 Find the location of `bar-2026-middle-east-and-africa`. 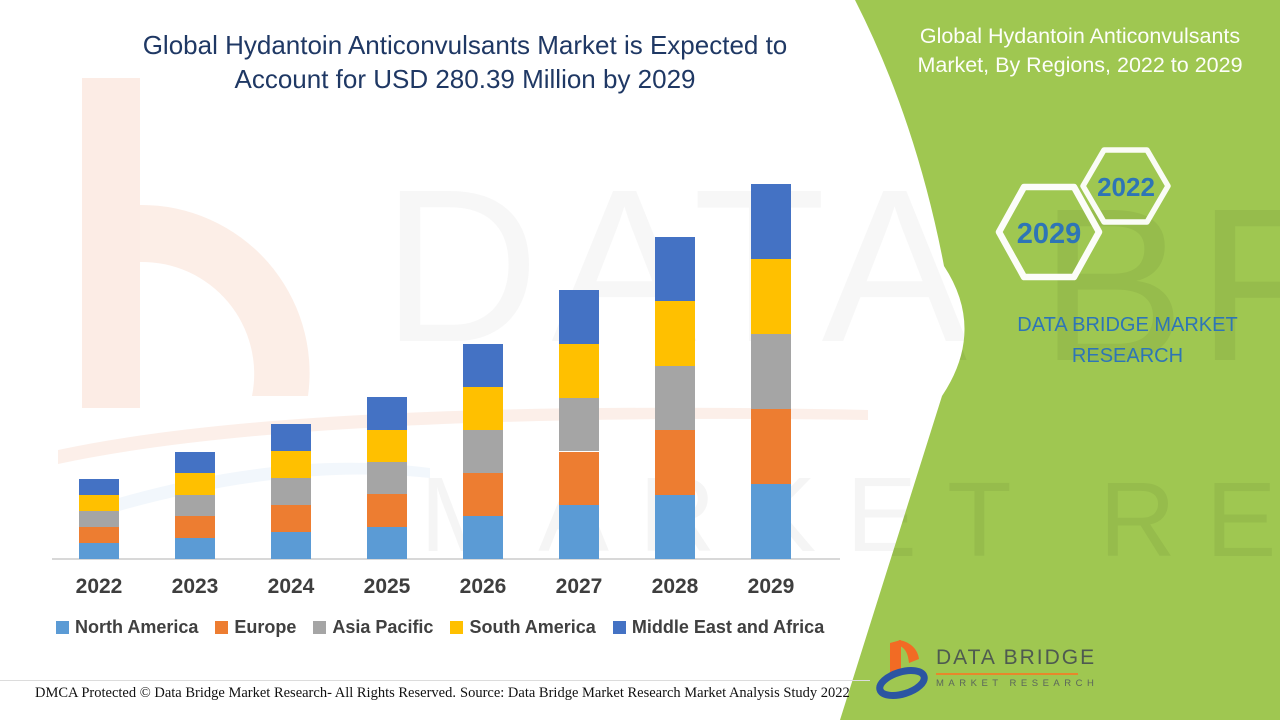

bar-2026-middle-east-and-africa is located at coordinates (483, 365).